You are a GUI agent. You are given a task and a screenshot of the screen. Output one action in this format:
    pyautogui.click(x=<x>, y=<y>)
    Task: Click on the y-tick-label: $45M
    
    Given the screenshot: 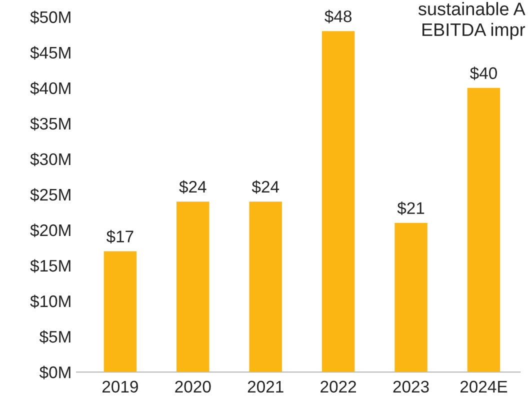 What is the action you would take?
    pyautogui.click(x=50, y=53)
    